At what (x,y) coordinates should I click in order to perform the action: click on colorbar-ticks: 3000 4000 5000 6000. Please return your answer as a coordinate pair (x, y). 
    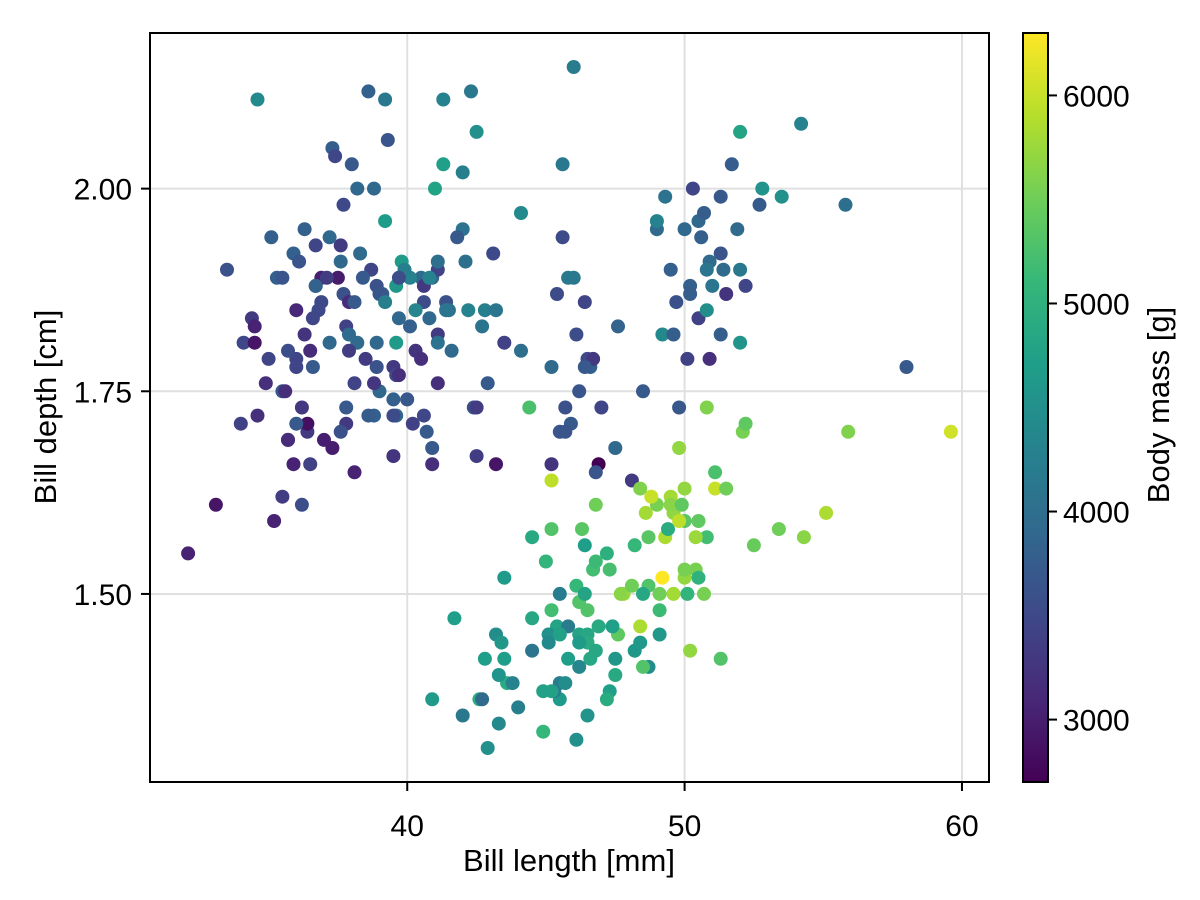
    Looking at the image, I should click on (1089, 409).